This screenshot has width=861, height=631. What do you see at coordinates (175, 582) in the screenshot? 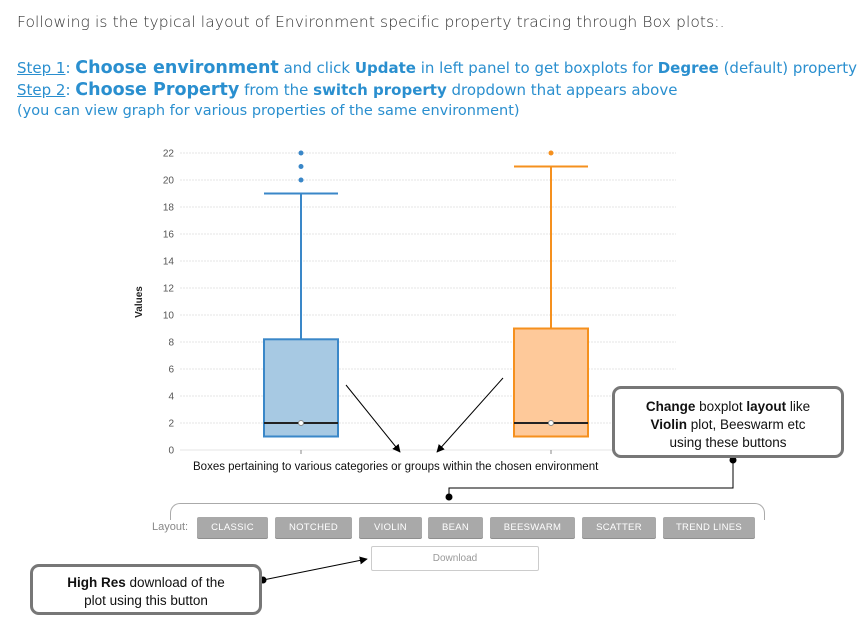
I see `callout-download-text-a: download of the` at bounding box center [175, 582].